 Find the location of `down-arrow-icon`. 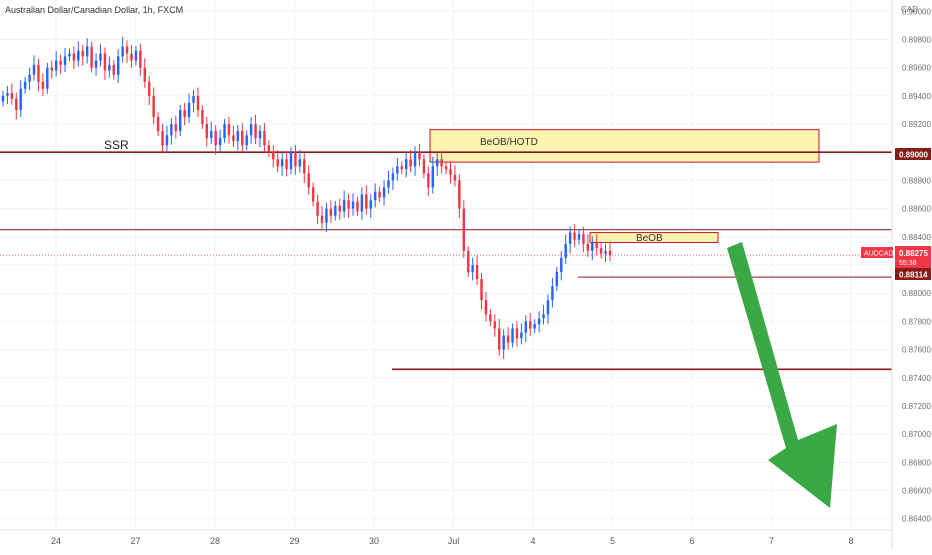

down-arrow-icon is located at coordinates (782, 375).